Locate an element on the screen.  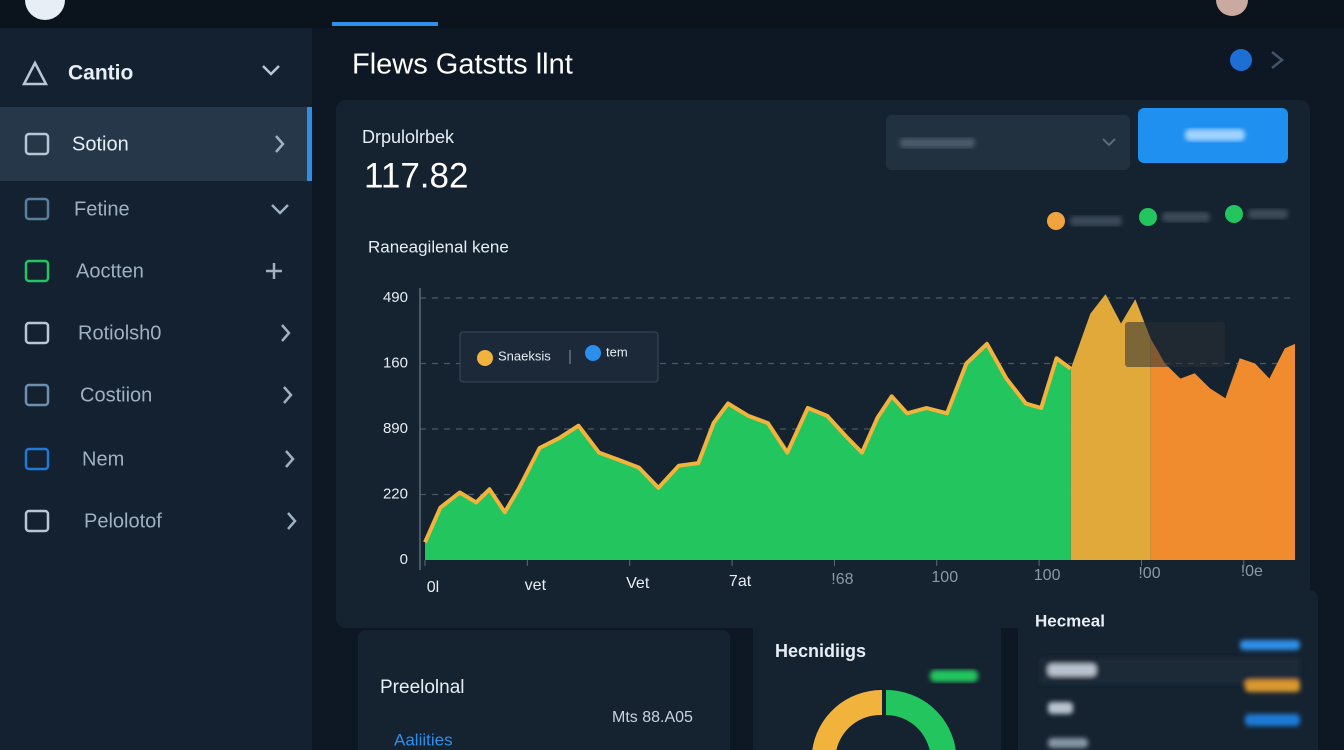
sidebar-item: Sotion is located at coordinates (156, 144).